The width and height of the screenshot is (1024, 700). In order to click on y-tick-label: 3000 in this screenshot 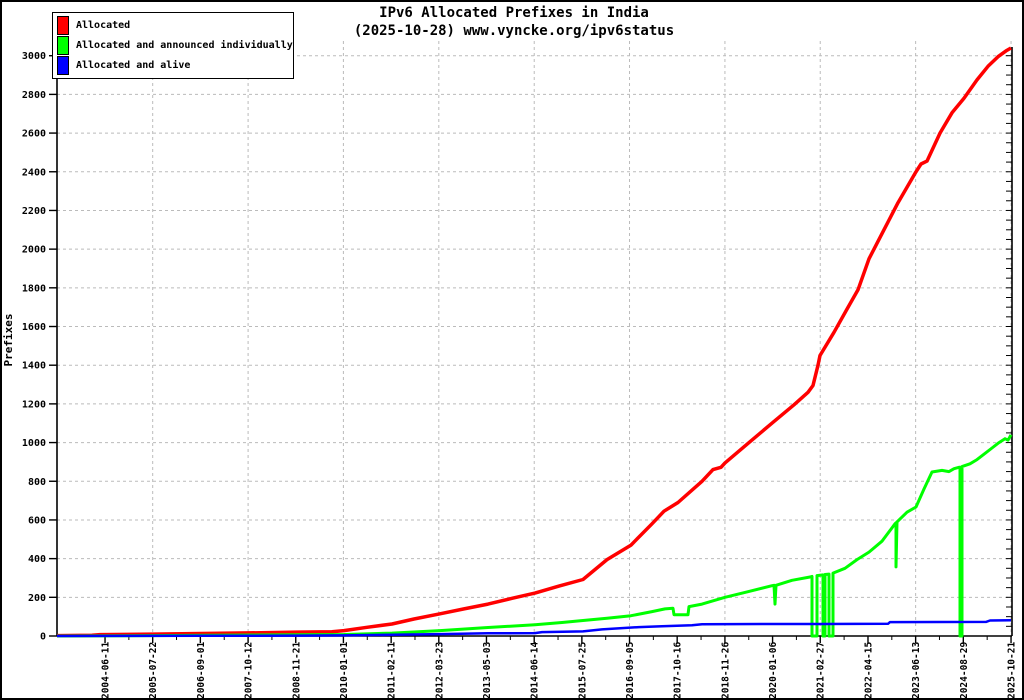, I will do `click(34, 56)`.